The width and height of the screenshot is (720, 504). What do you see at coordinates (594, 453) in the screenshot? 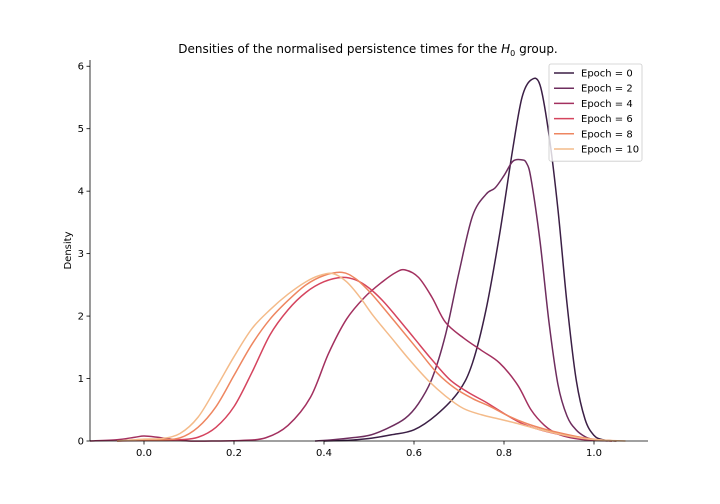
I see `x-tick-label: 1.0` at bounding box center [594, 453].